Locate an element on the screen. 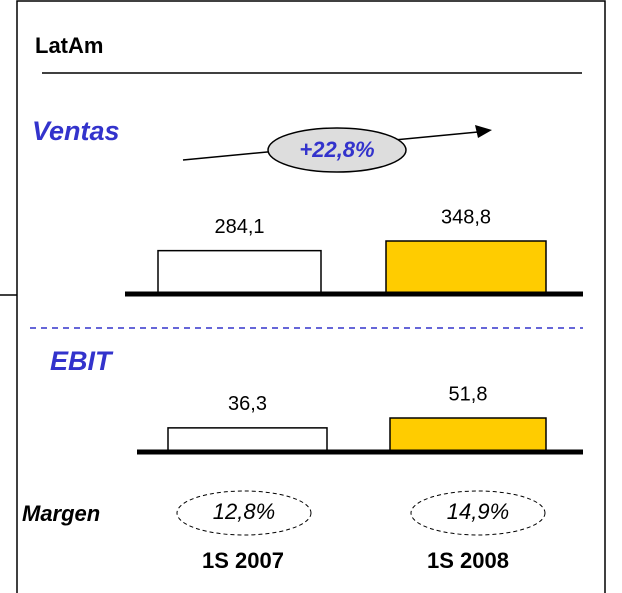 This screenshot has width=622, height=593. category-label: 1S 2008 is located at coordinates (468, 560).